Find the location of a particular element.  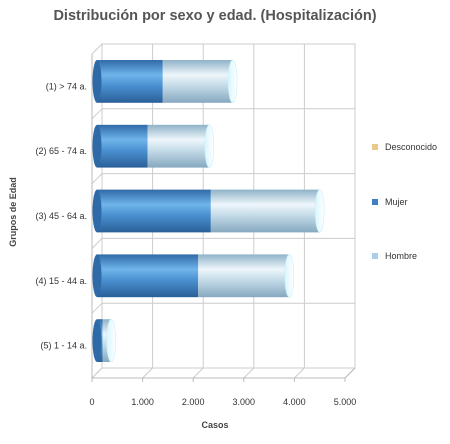

x-axis-title: Casos is located at coordinates (214, 425).